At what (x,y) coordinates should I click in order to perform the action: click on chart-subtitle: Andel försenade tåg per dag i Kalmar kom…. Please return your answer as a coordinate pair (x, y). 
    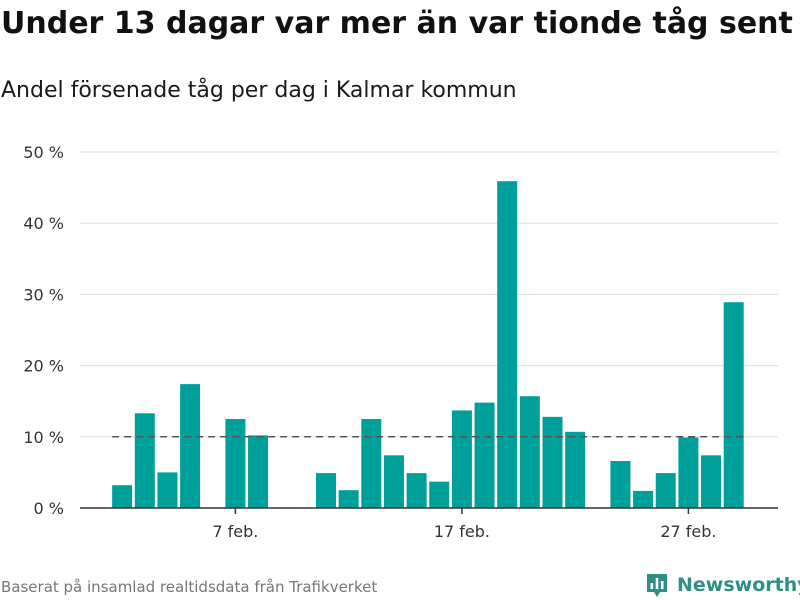
    Looking at the image, I should click on (259, 90).